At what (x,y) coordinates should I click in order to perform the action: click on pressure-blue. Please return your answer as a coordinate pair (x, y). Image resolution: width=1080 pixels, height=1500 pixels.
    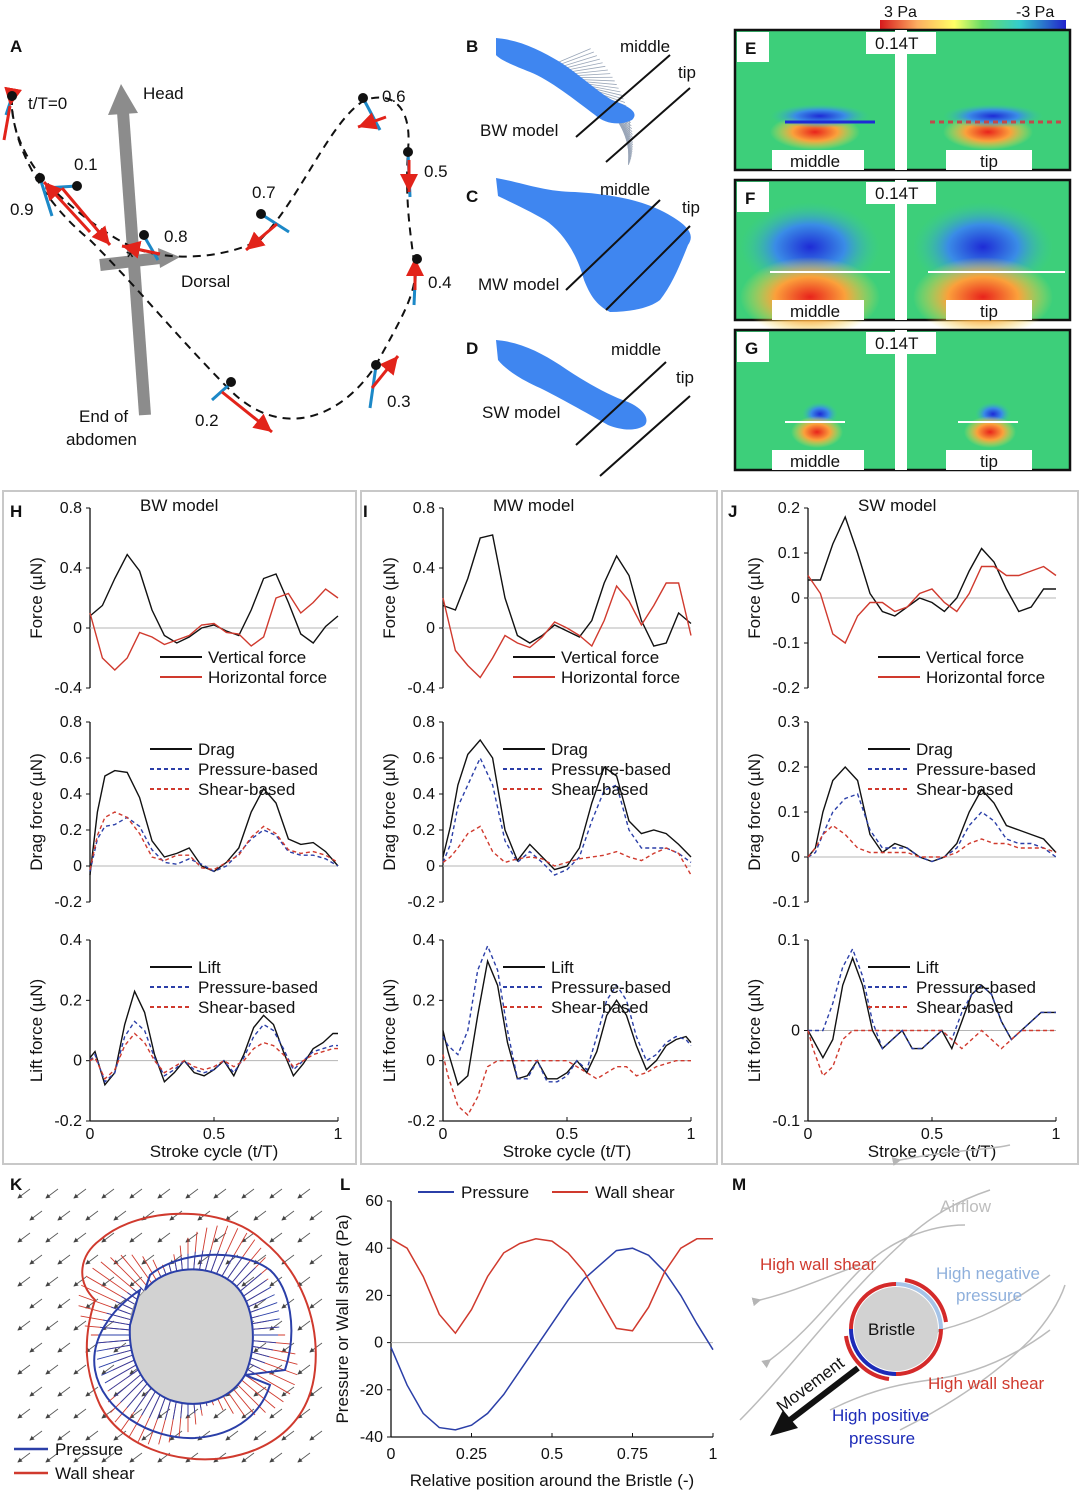
    Looking at the image, I should click on (993, 116).